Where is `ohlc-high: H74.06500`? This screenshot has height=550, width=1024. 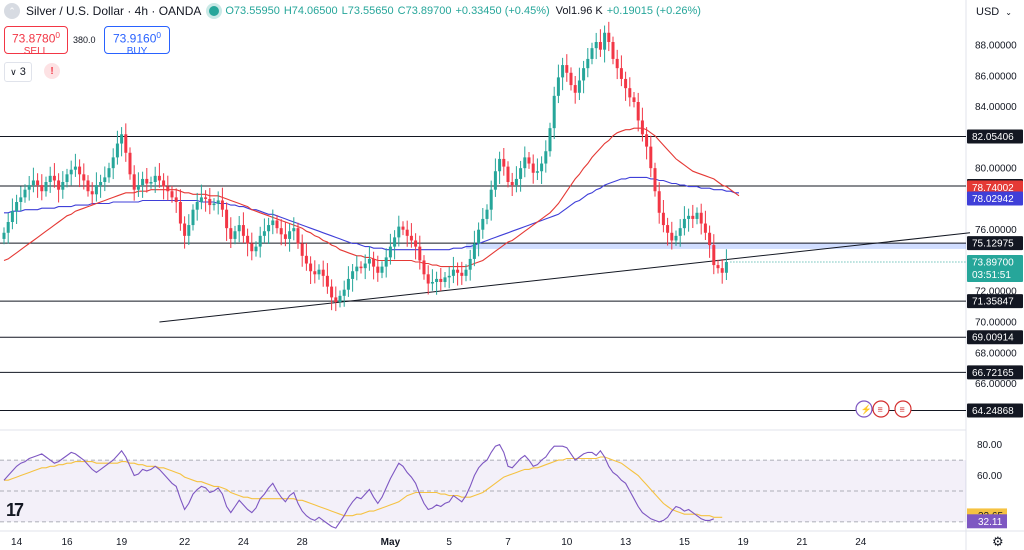 ohlc-high: H74.06500 is located at coordinates (310, 11).